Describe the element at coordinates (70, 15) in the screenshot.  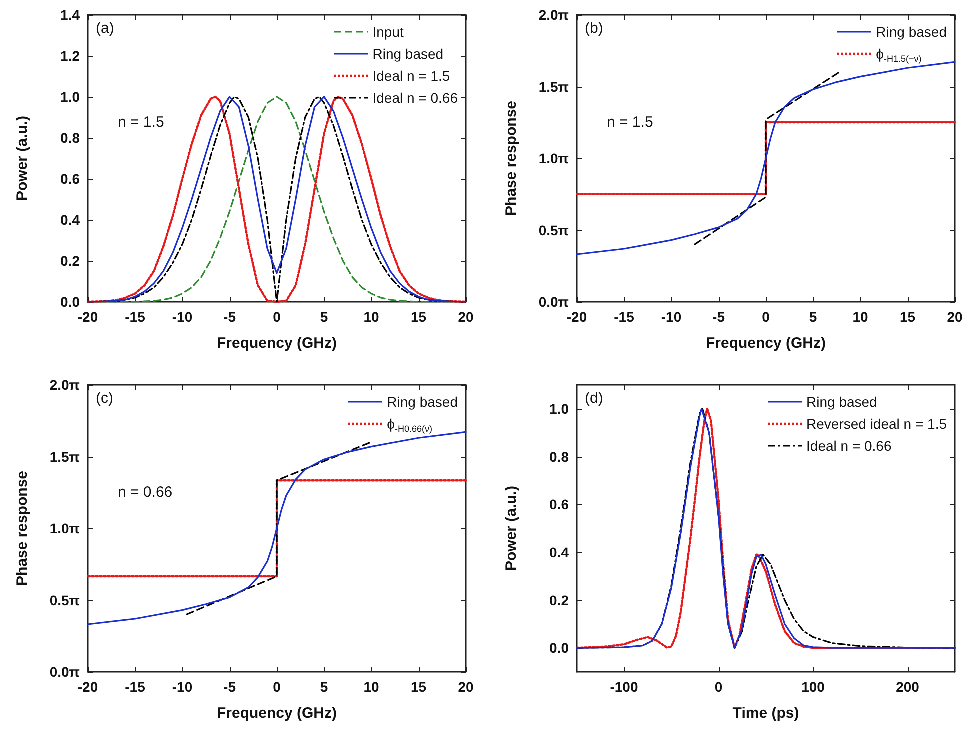
I see `y-tick-label: 1.4` at that location.